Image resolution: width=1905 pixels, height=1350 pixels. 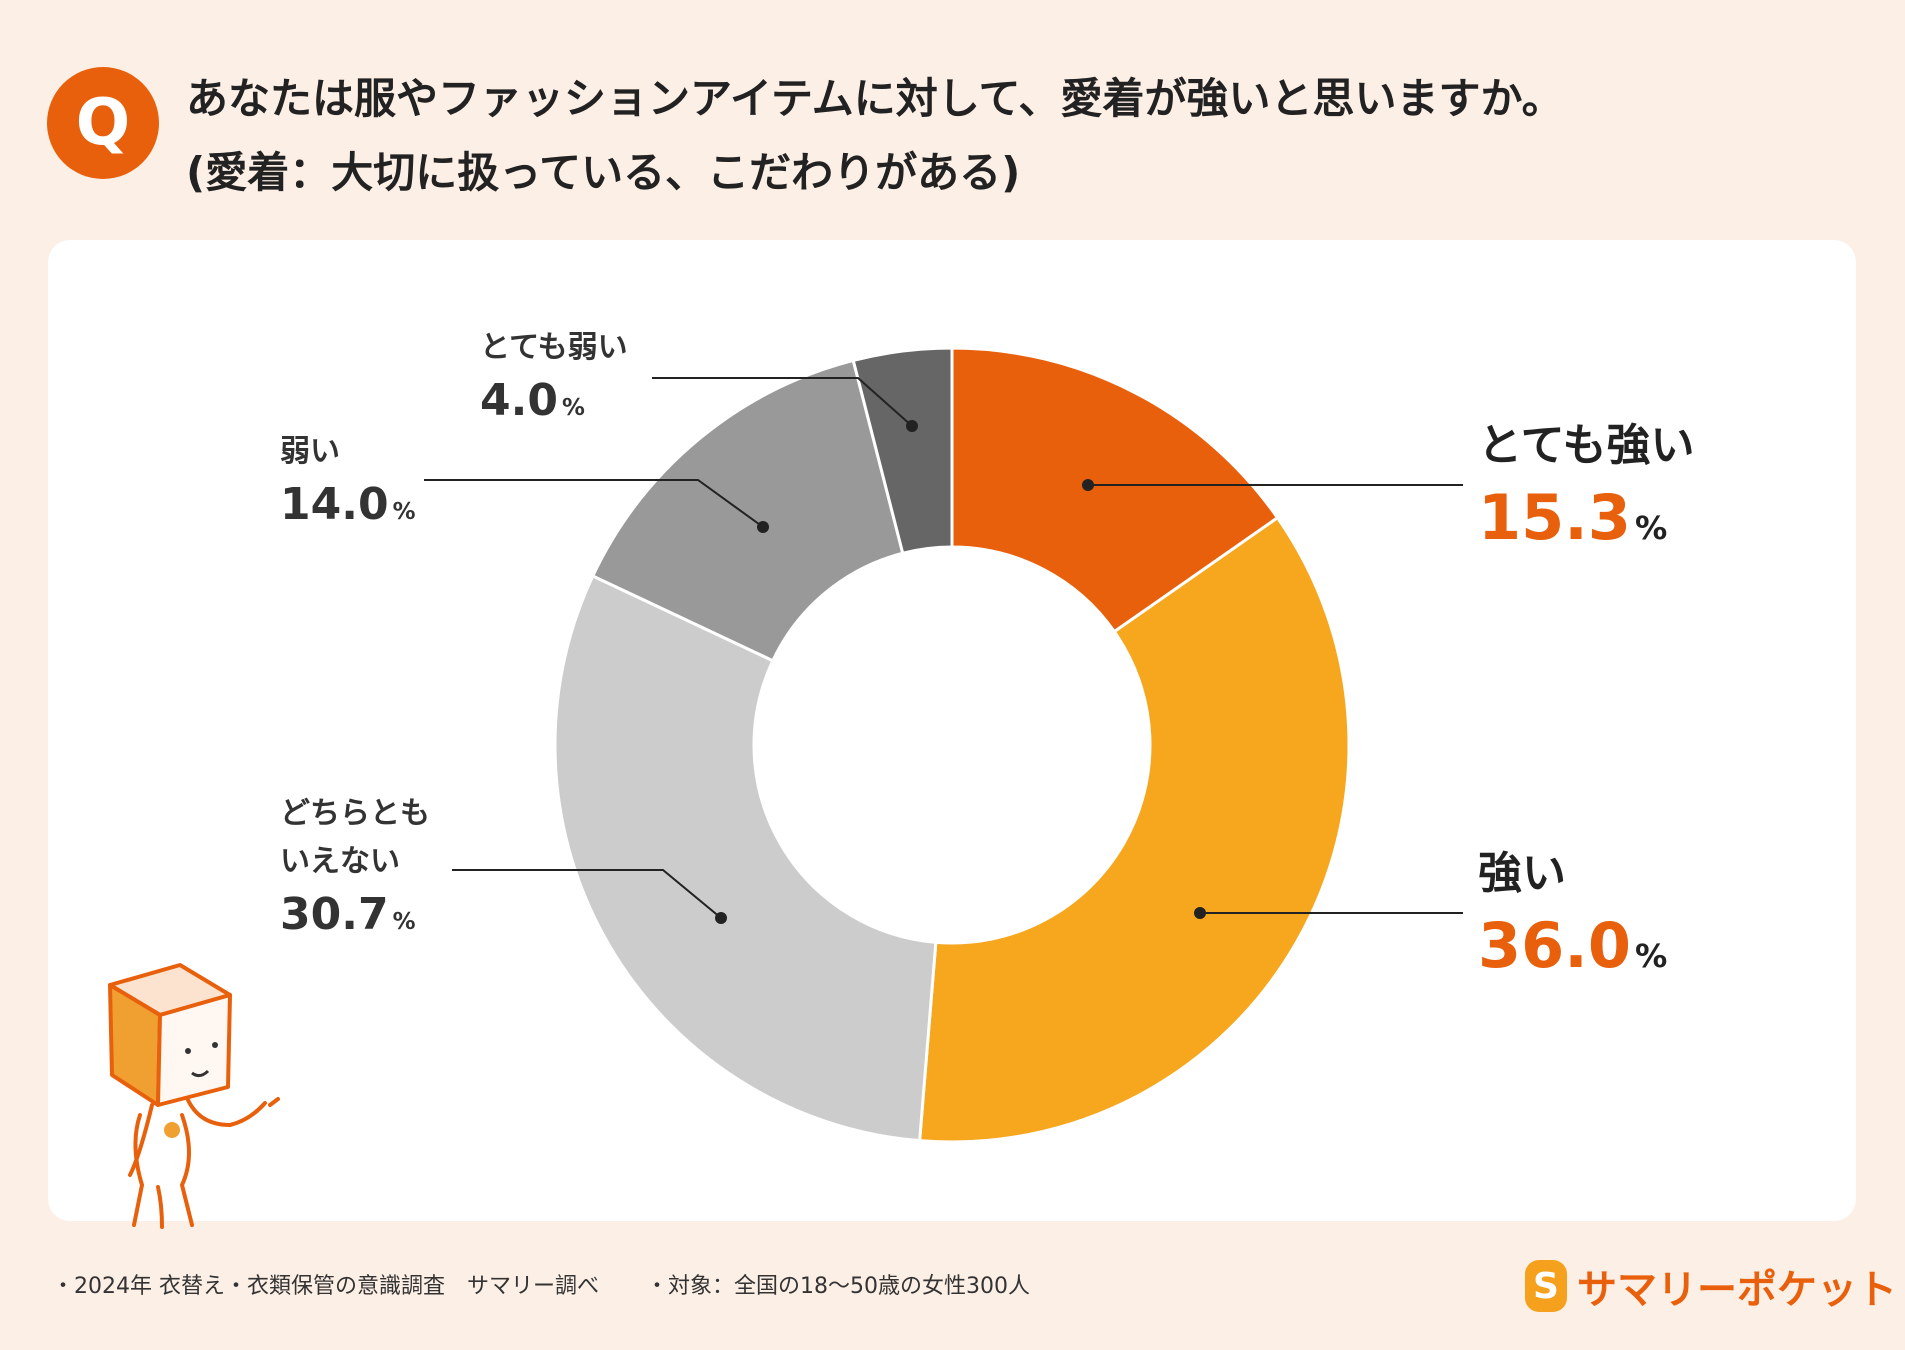 I want to click on label-very-strong-name: とても強い, so click(x=1586, y=445).